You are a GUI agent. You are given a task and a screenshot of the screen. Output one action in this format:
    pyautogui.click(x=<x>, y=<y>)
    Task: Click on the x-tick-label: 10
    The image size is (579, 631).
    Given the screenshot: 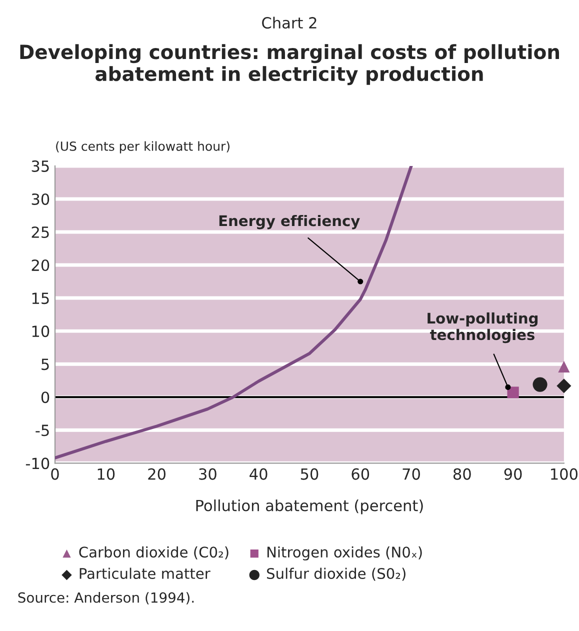 What is the action you would take?
    pyautogui.click(x=106, y=474)
    